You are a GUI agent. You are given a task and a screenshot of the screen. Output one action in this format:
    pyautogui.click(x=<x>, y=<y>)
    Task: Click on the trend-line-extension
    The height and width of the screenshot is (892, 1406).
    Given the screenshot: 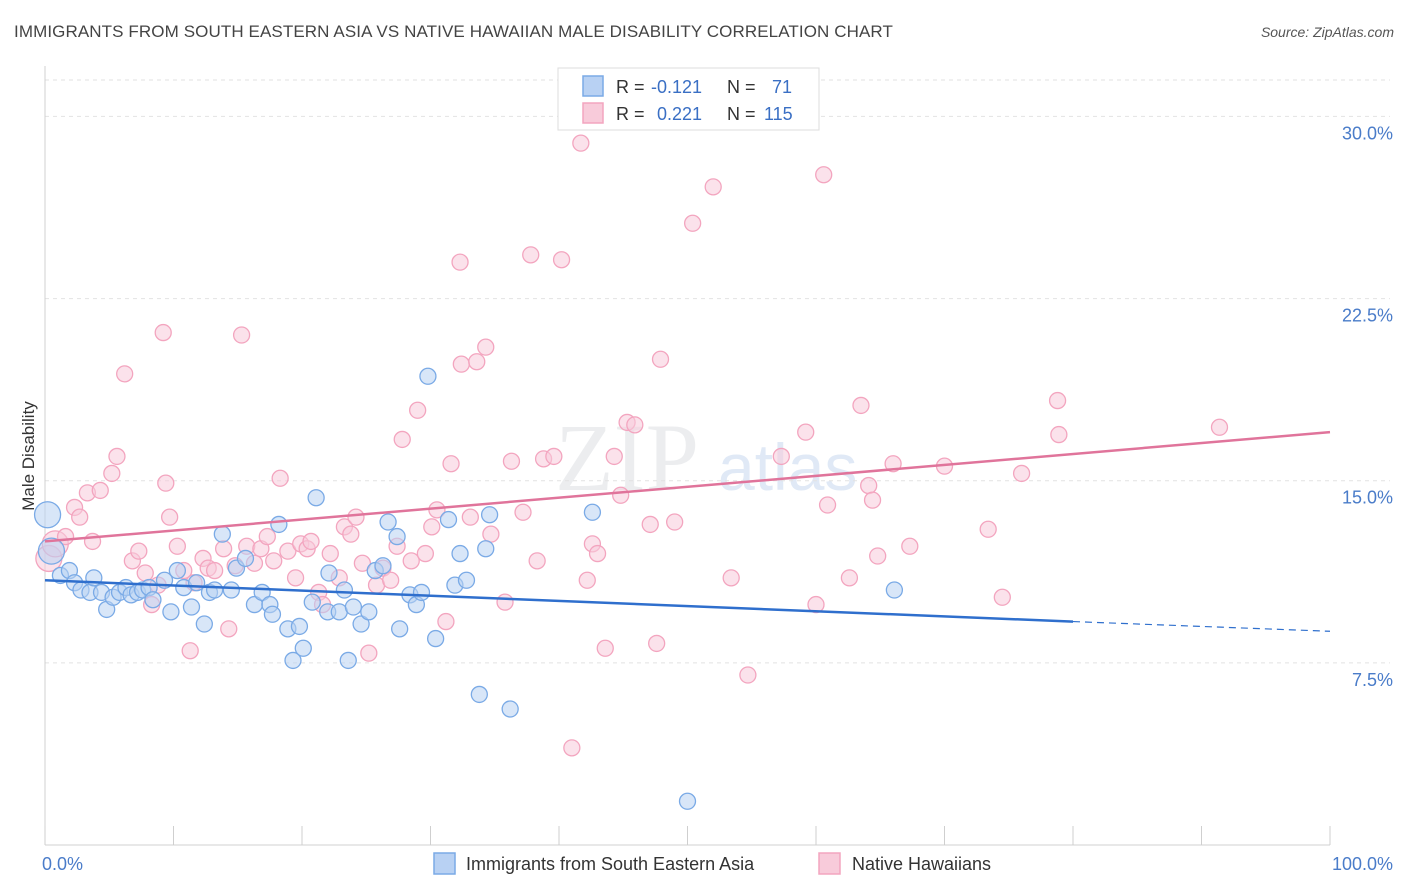 What is the action you would take?
    pyautogui.click(x=1201, y=626)
    